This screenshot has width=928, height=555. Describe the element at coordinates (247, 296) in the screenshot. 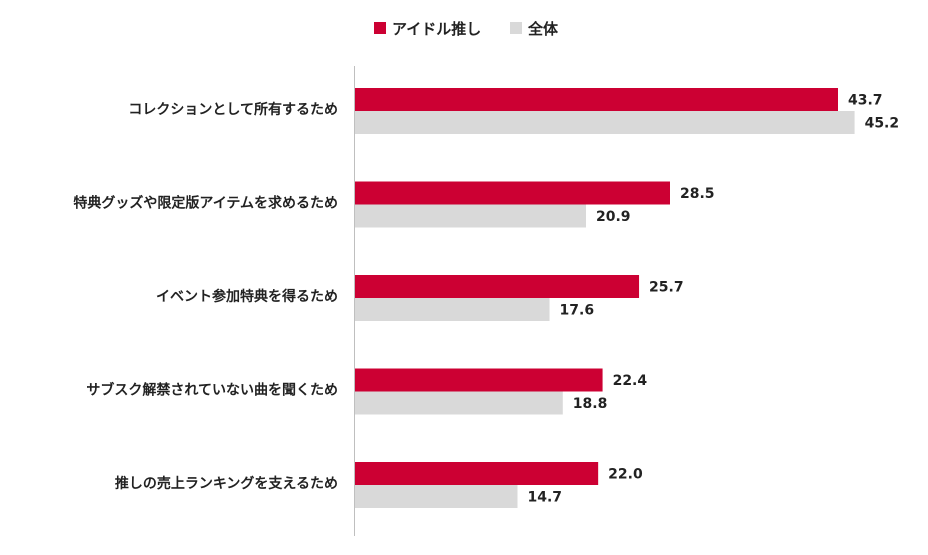

I see `category-label: イベント参加特典を得るため` at that location.